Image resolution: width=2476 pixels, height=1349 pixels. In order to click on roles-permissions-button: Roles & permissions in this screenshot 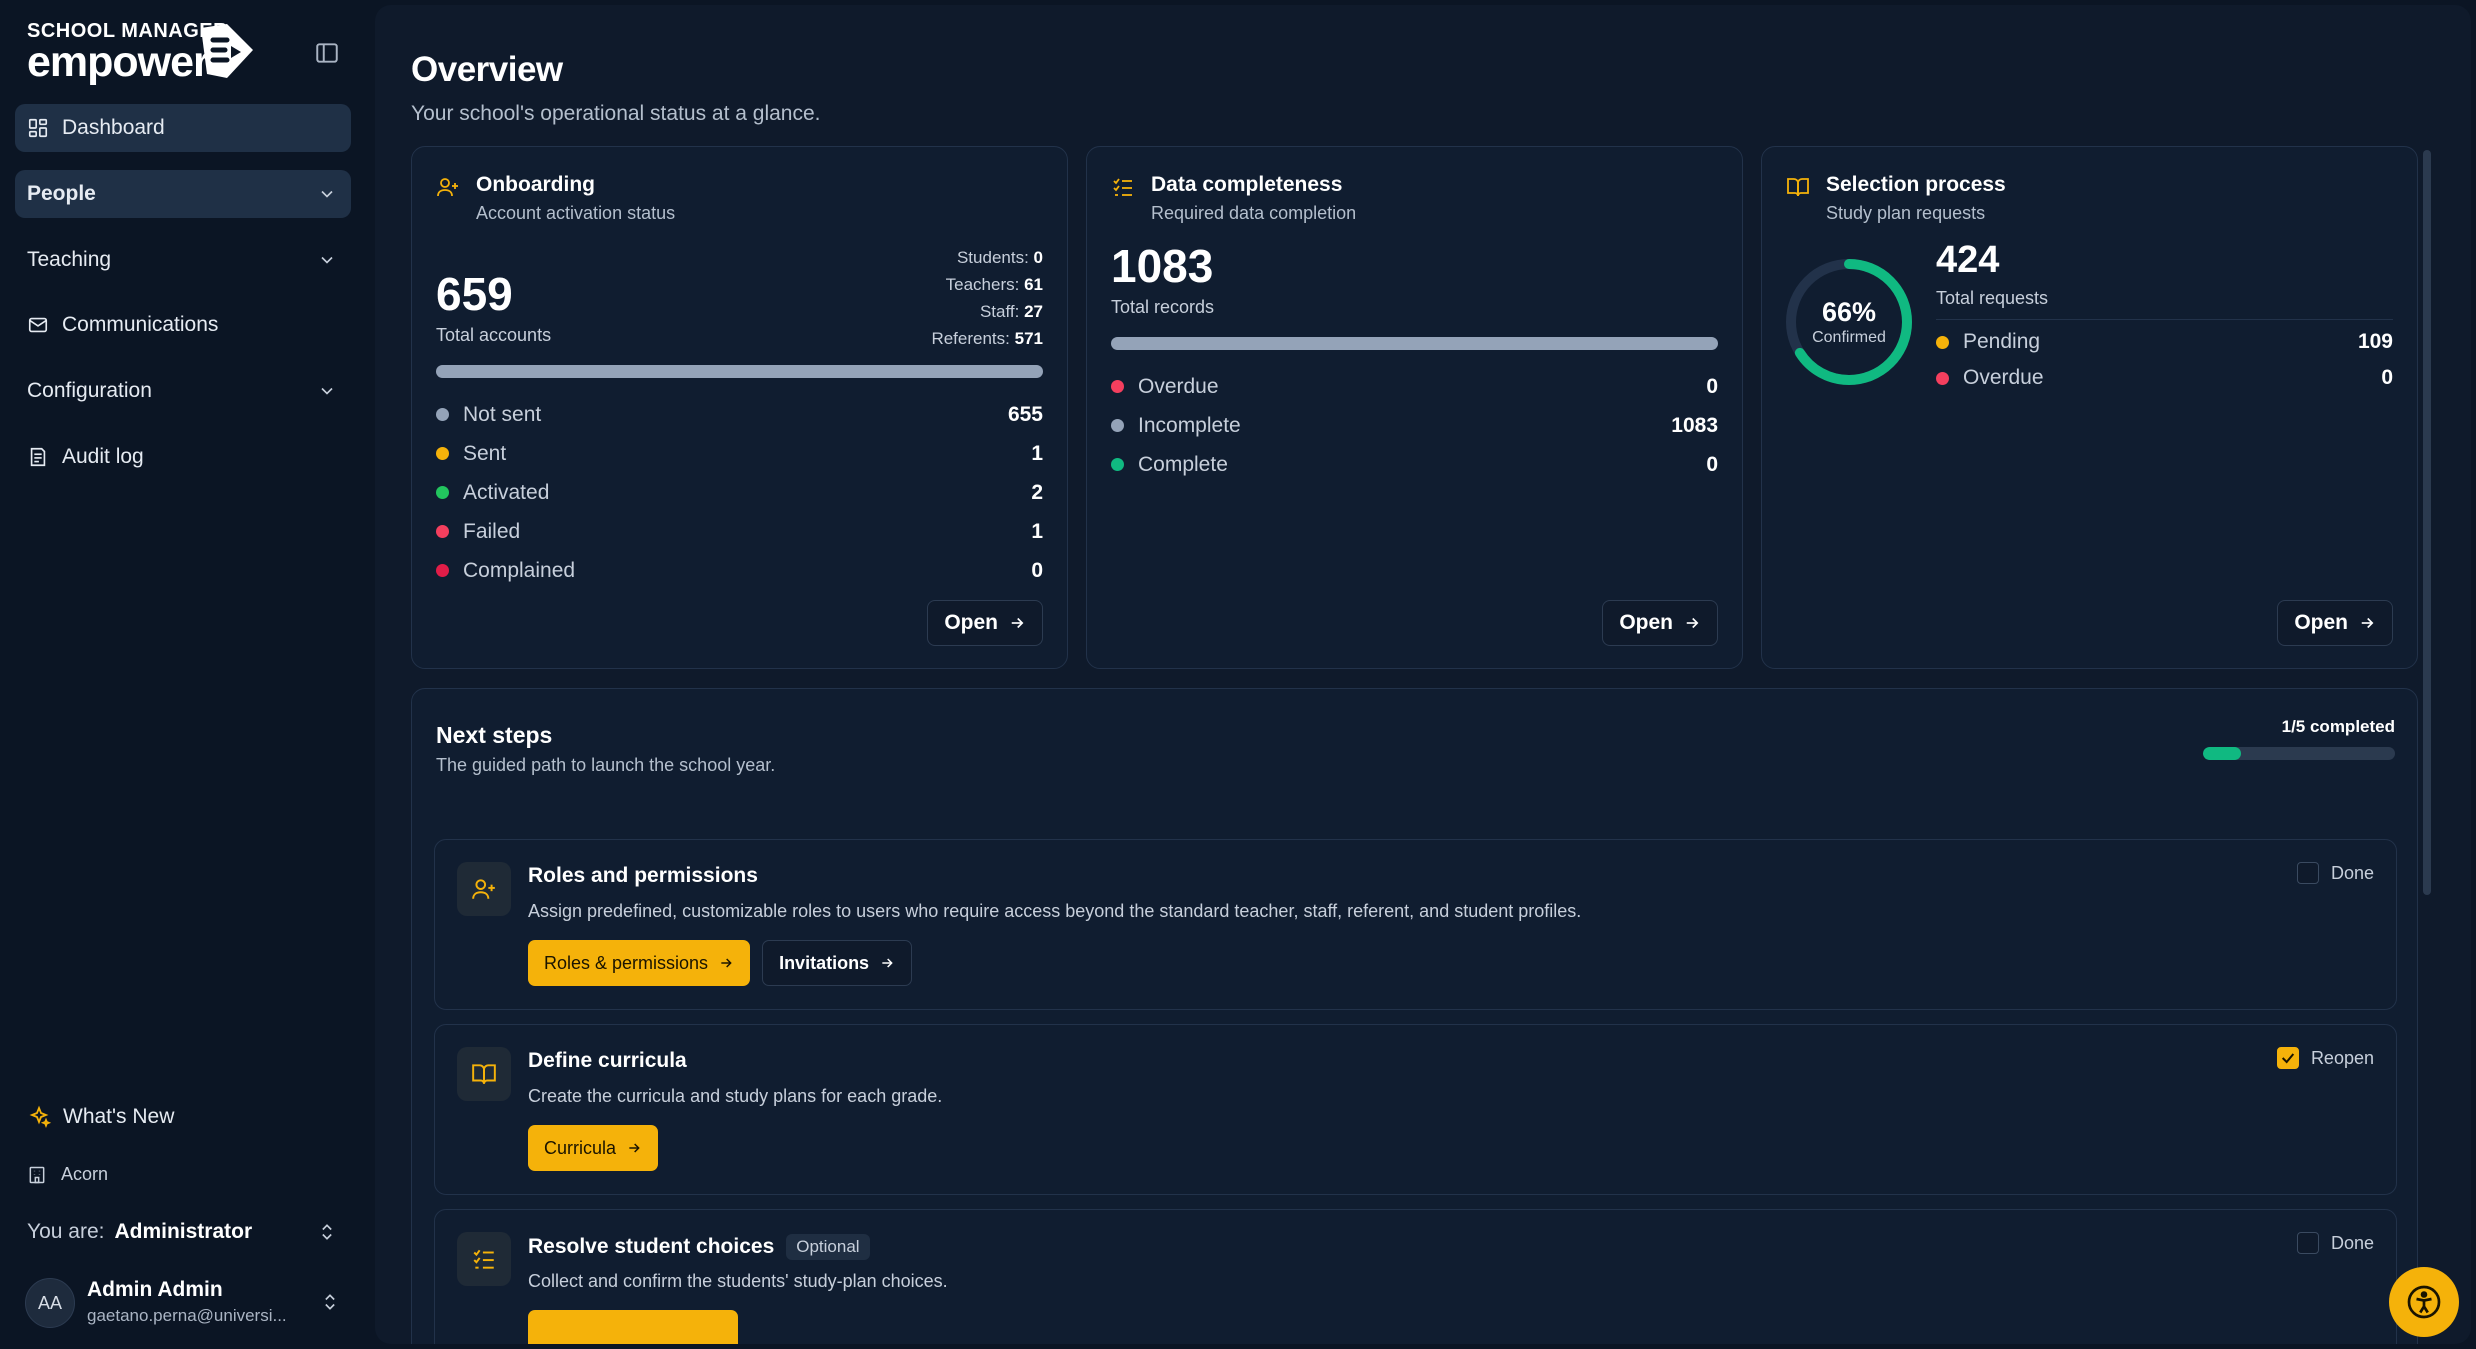, I will do `click(639, 963)`.